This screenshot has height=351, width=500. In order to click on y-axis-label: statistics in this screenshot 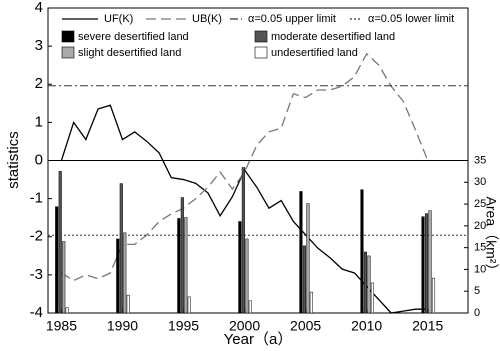, I will do `click(13, 160)`.